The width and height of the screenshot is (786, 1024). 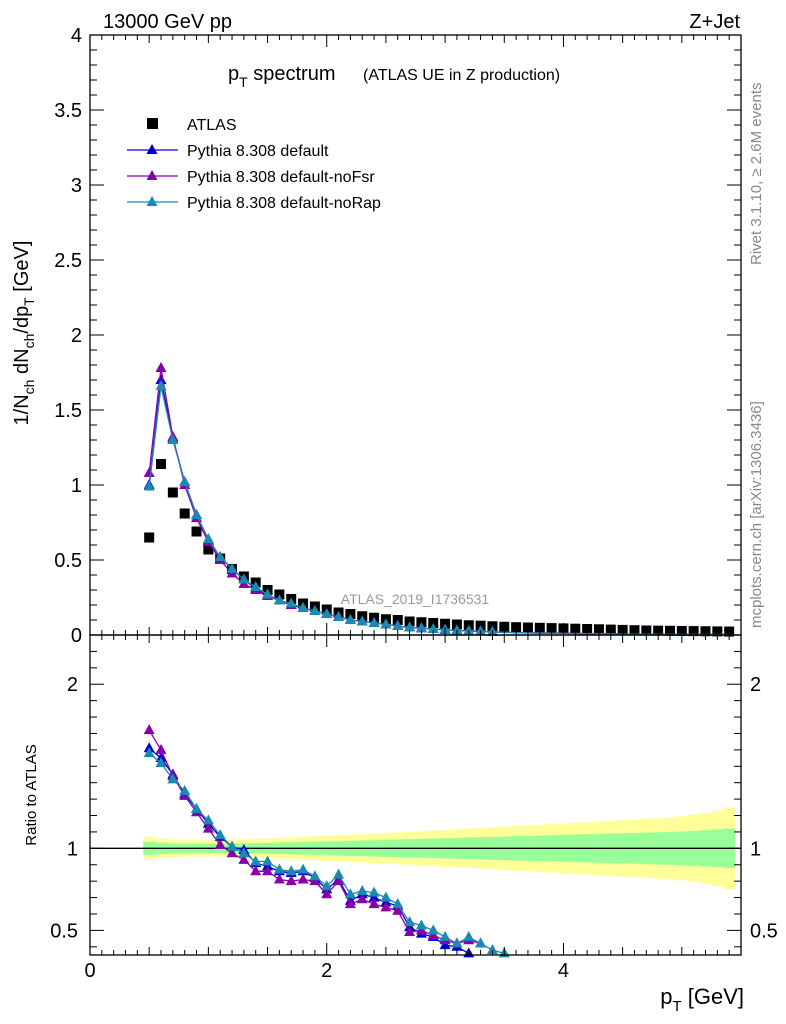 I want to click on legend-marker, so click(x=152, y=175).